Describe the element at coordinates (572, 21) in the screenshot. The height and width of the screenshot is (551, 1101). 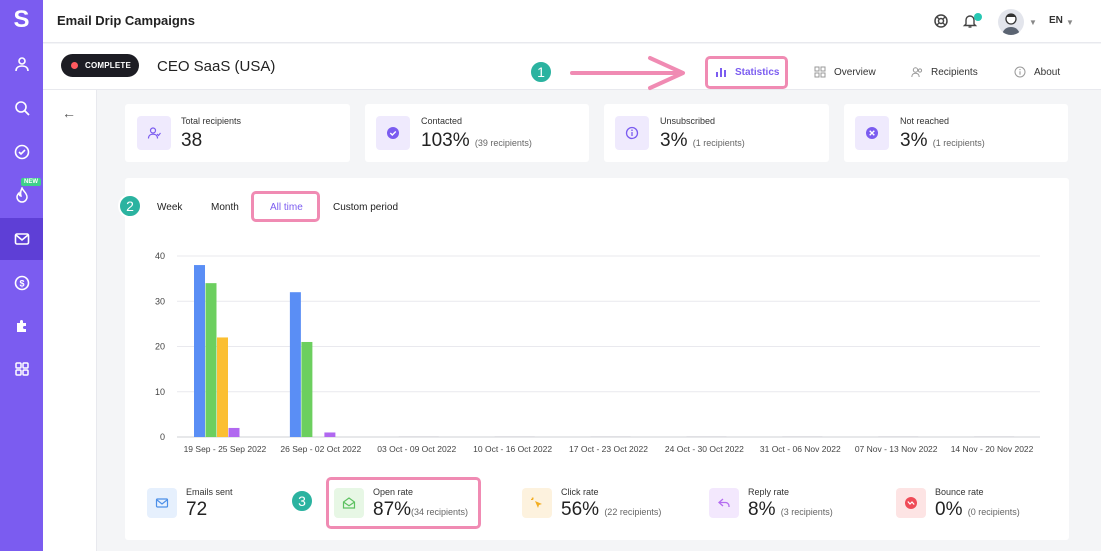
I see `top-bar: Email Drip Campaigns ▼ EN ▼` at that location.